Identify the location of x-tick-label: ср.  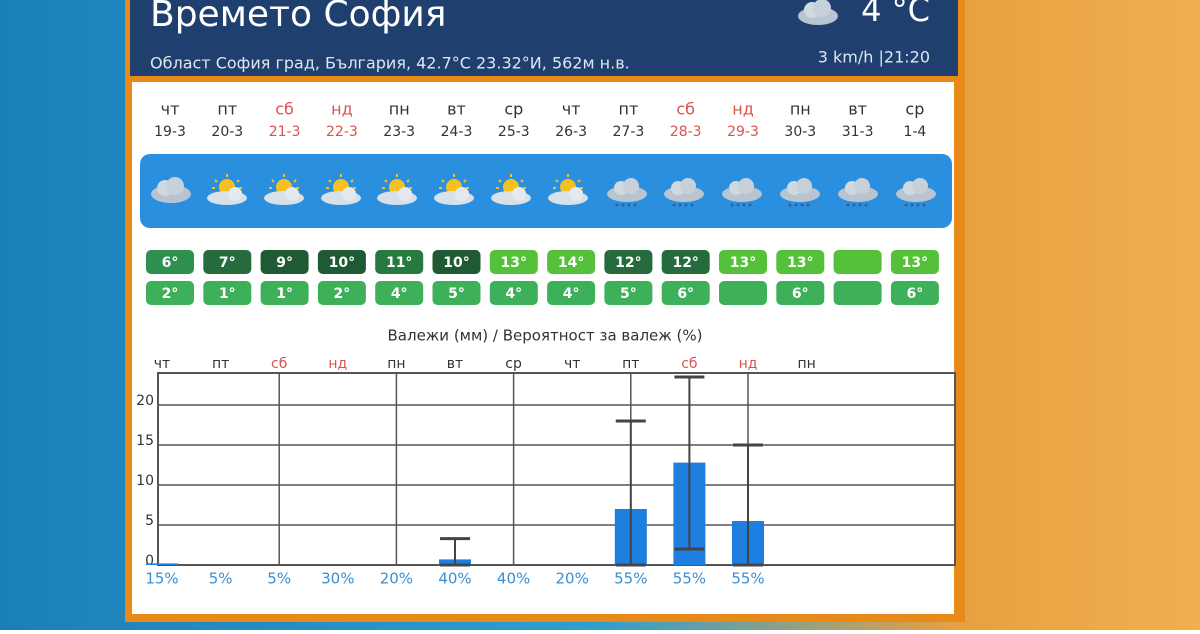
(513, 364).